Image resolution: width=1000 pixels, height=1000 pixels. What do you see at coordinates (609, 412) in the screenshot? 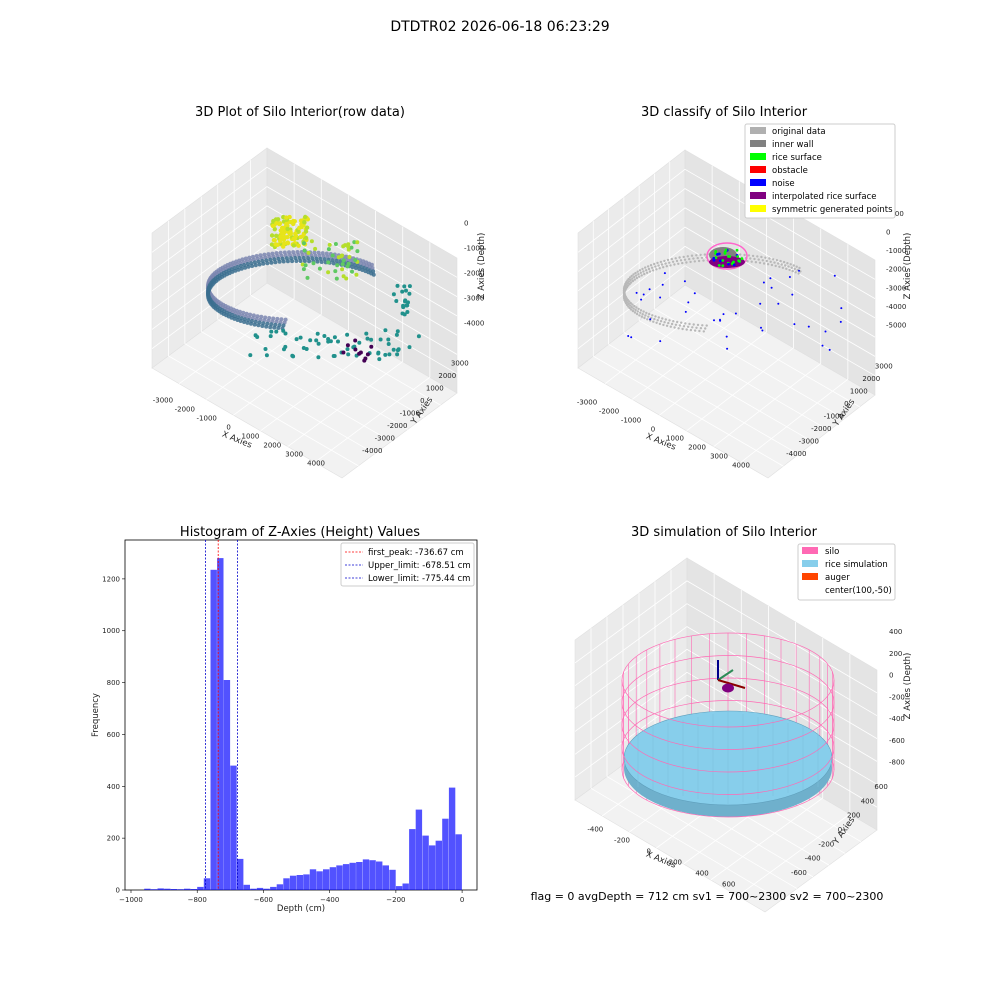
I see `classify-x-tick: -2000` at bounding box center [609, 412].